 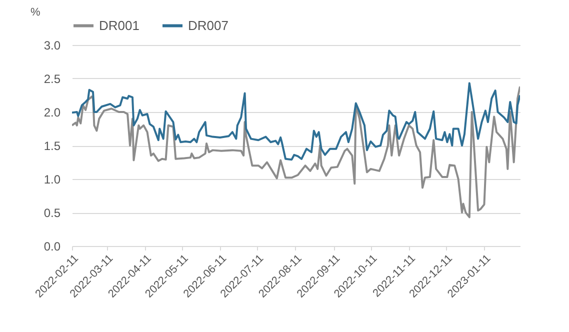 What do you see at coordinates (52, 113) in the screenshot?
I see `y-tick-label: 2.0` at bounding box center [52, 113].